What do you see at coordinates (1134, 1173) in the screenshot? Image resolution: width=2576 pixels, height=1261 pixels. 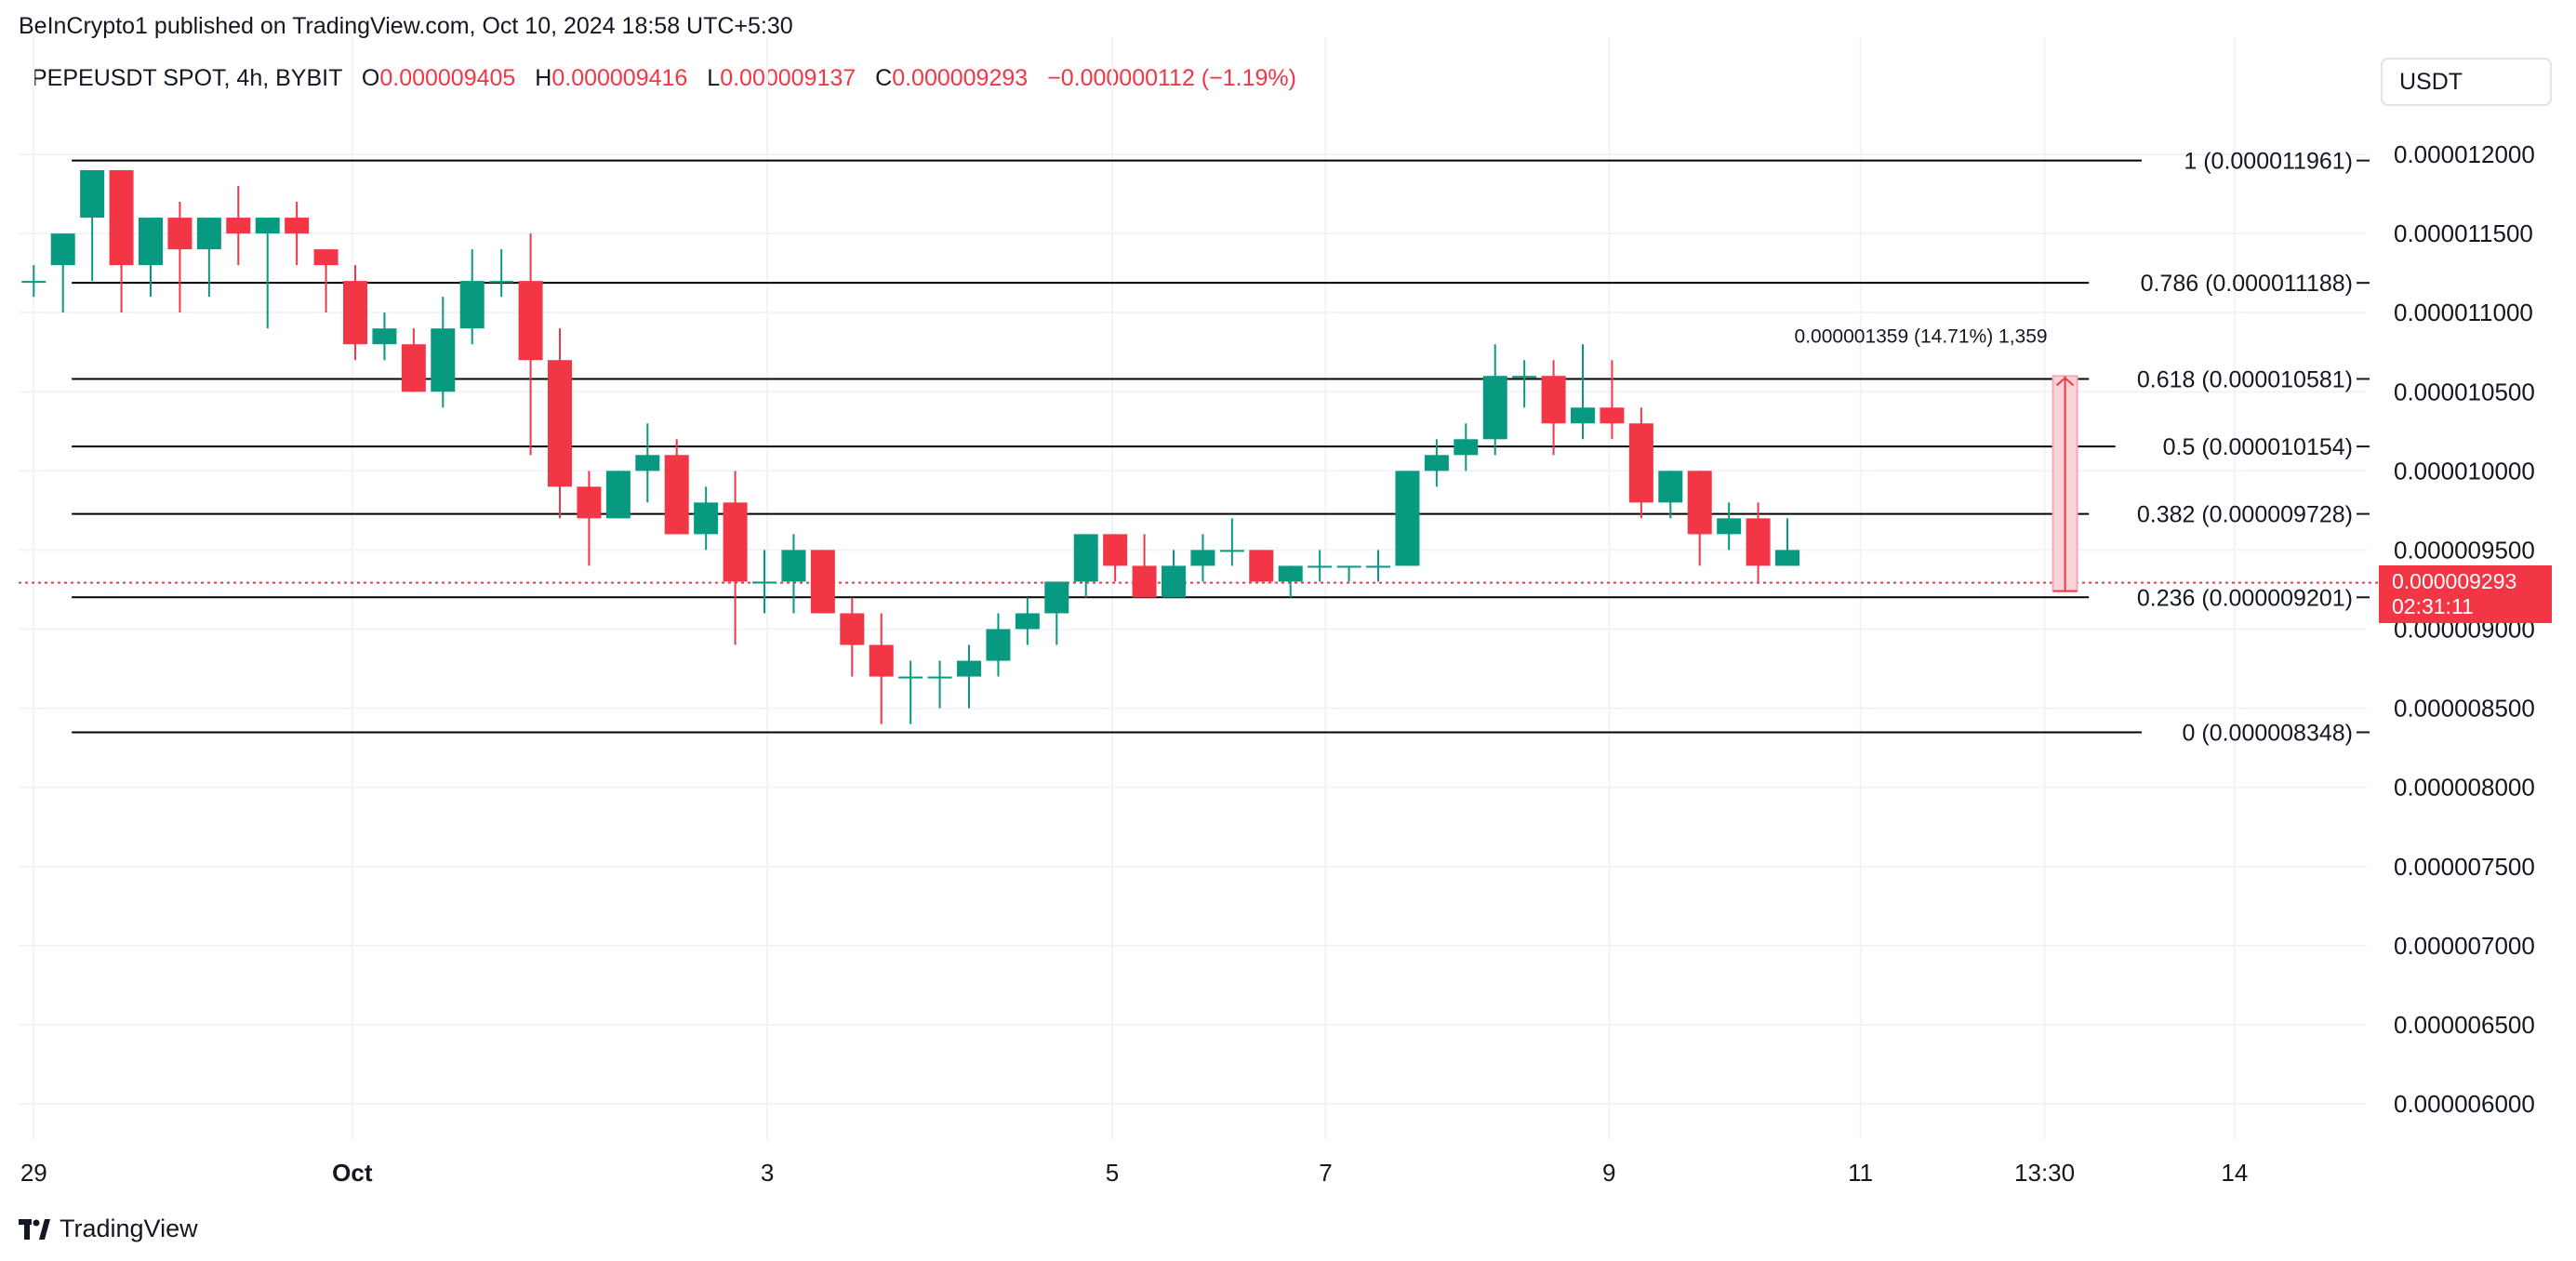 I see `time-axis: 29 Oct 3 5 7 9 11 13:30 14` at bounding box center [1134, 1173].